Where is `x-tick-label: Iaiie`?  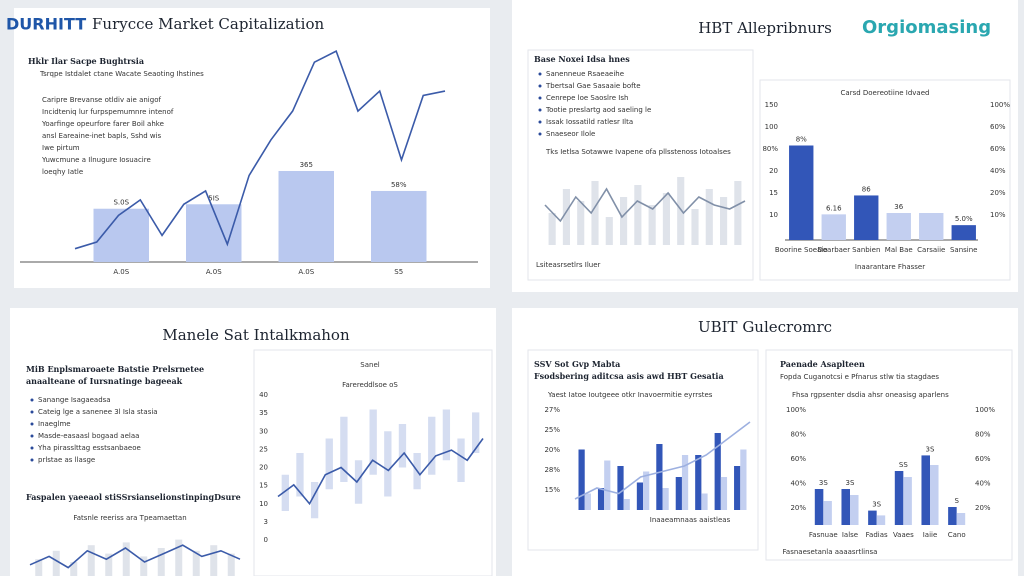 x-tick-label: Iaiie is located at coordinates (930, 535).